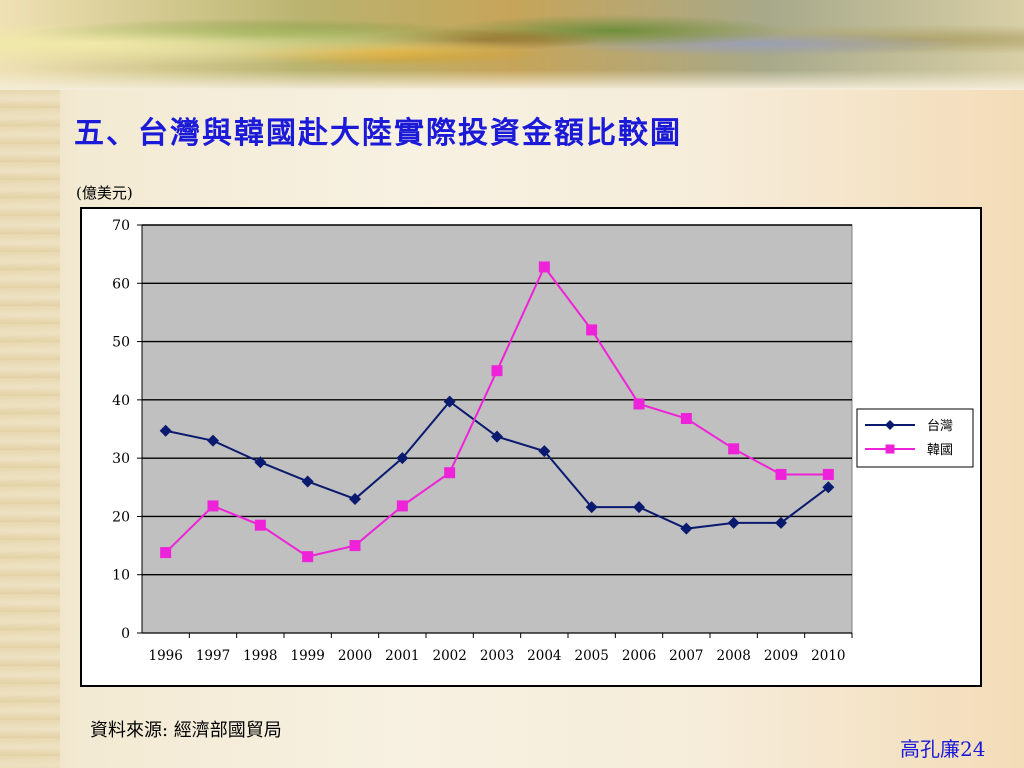 This screenshot has width=1024, height=768. Describe the element at coordinates (781, 656) in the screenshot. I see `x-tick-label: 2009` at that location.